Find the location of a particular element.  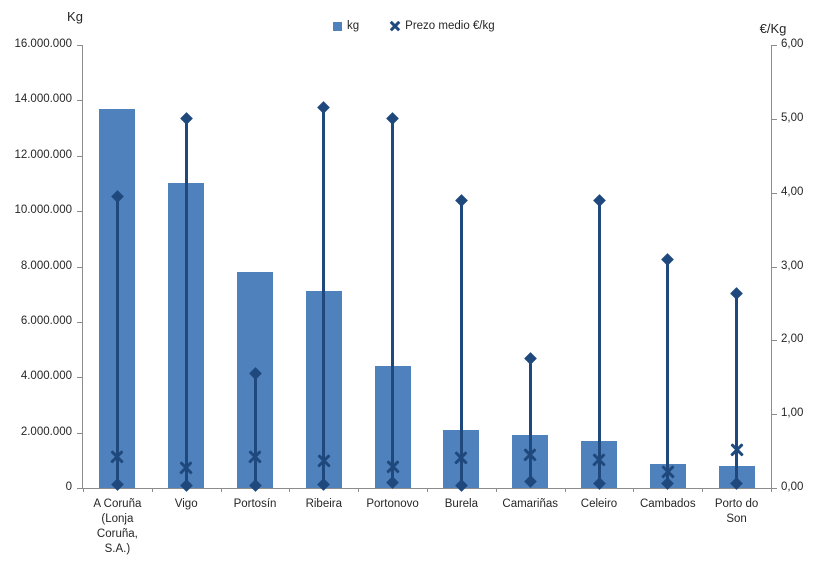

left-axis-tick-label: 12.000.000 is located at coordinates (43, 154).